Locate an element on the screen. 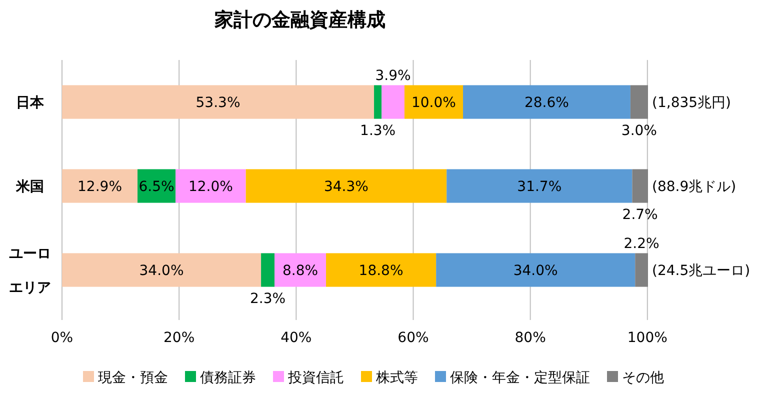 Image resolution: width=764 pixels, height=393 pixels. x-tick-label: 80% is located at coordinates (530, 338).